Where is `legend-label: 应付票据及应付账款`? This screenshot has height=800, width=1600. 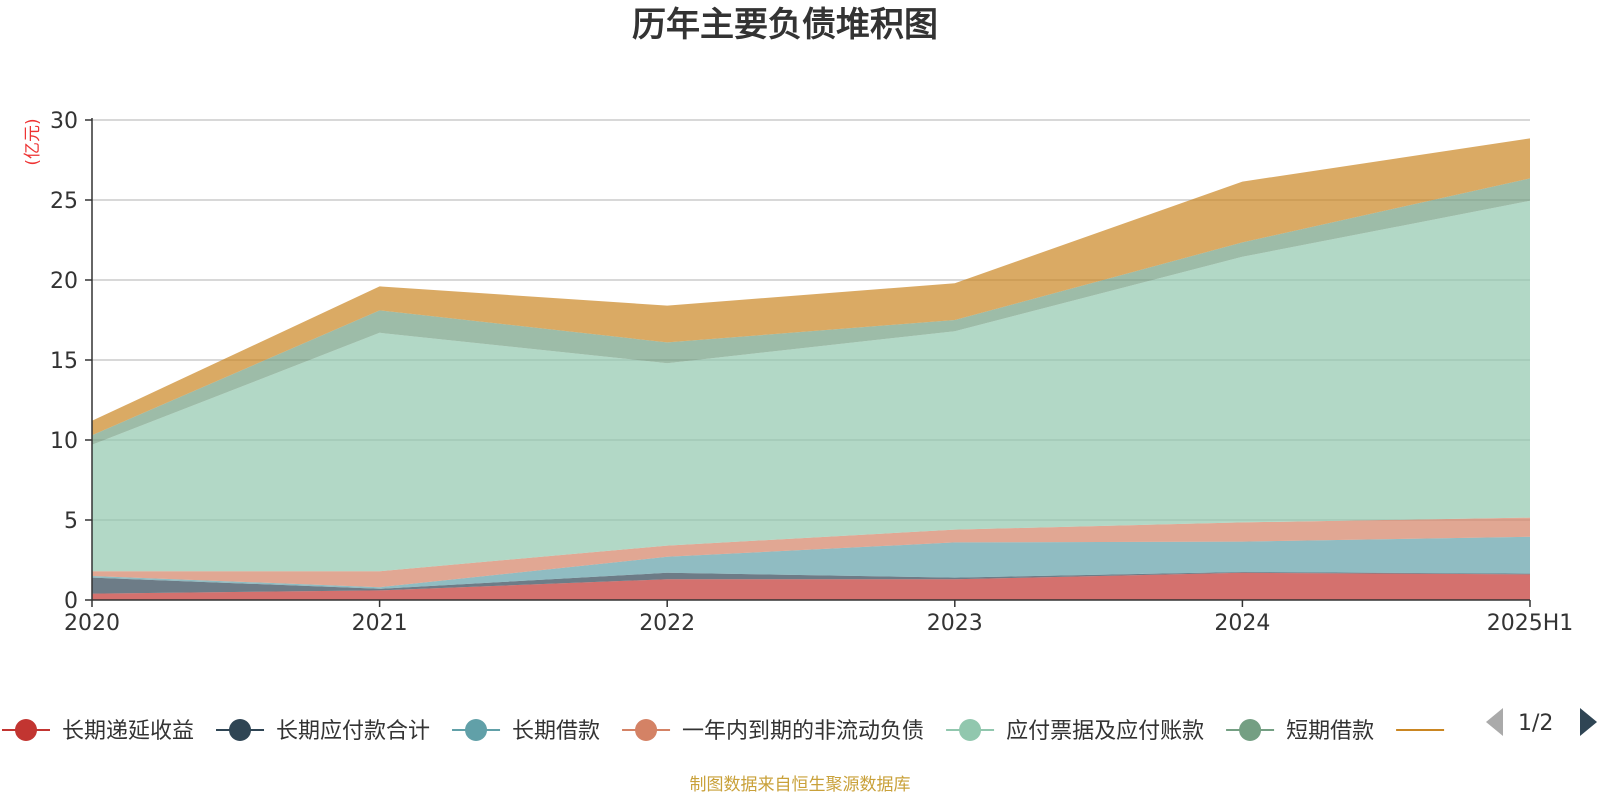
legend-label: 应付票据及应付账款 is located at coordinates (1105, 731).